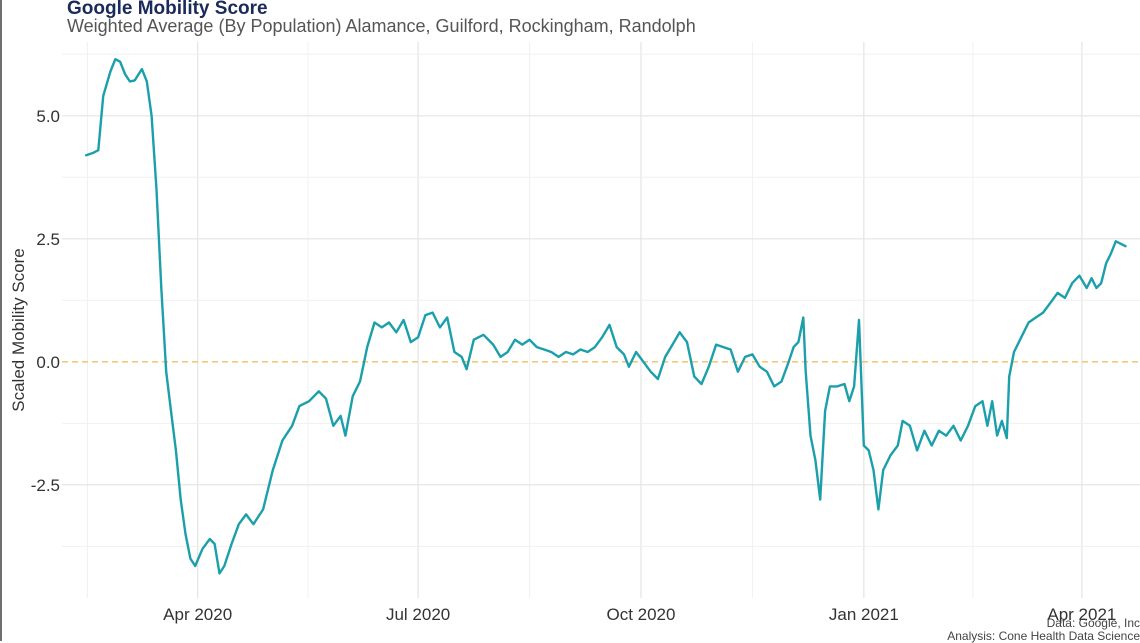 This screenshot has height=643, width=1140. Describe the element at coordinates (45, 485) in the screenshot. I see `y-tick-label: -2.5` at that location.